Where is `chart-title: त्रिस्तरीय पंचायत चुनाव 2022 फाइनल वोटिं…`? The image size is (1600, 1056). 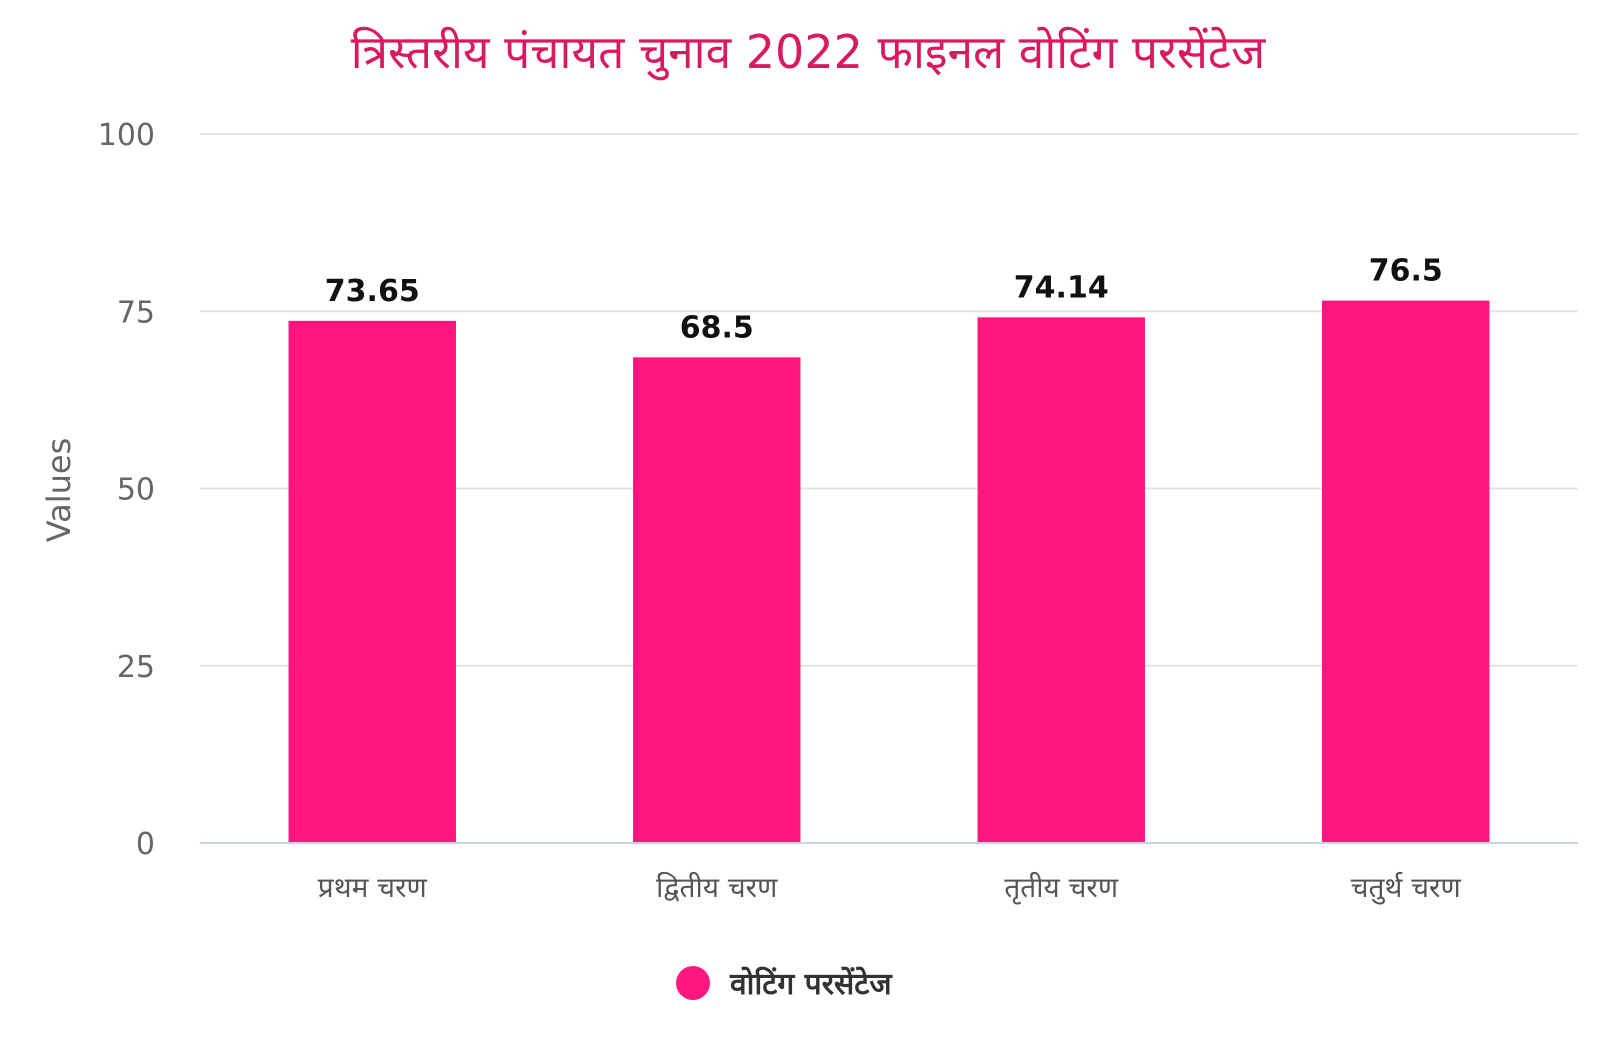
chart-title: त्रिस्तरीय पंचायत चुनाव 2022 फाइनल वोटिं… is located at coordinates (808, 53).